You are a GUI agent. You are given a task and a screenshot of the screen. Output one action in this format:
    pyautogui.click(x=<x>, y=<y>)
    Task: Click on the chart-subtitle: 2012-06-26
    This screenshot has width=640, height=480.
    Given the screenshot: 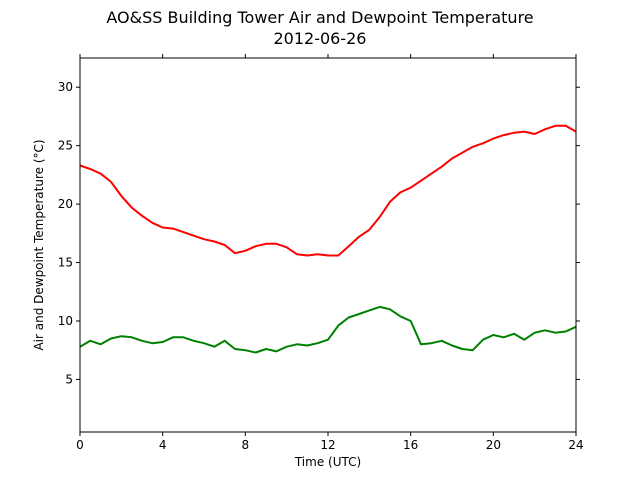 What is the action you would take?
    pyautogui.click(x=320, y=38)
    